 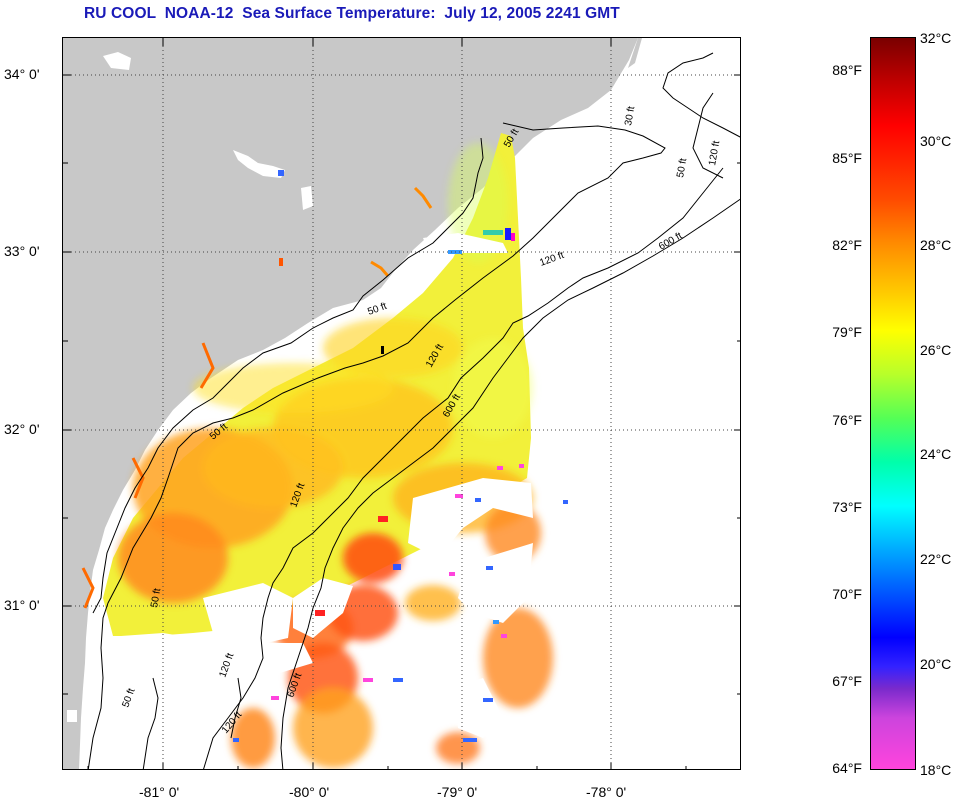 I want to click on colorbar-c-label: 24°C, so click(x=936, y=454).